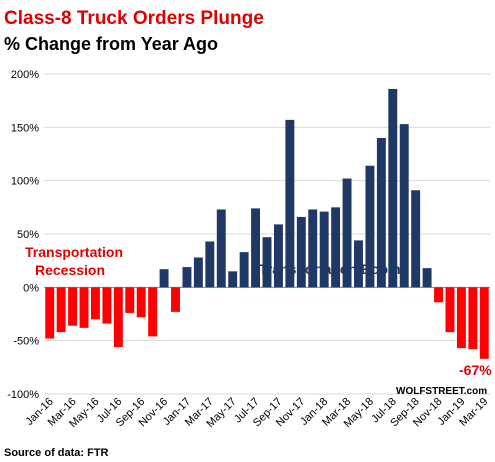 The width and height of the screenshot is (495, 462). What do you see at coordinates (70, 270) in the screenshot?
I see `recession-annotation-line2: Recession` at bounding box center [70, 270].